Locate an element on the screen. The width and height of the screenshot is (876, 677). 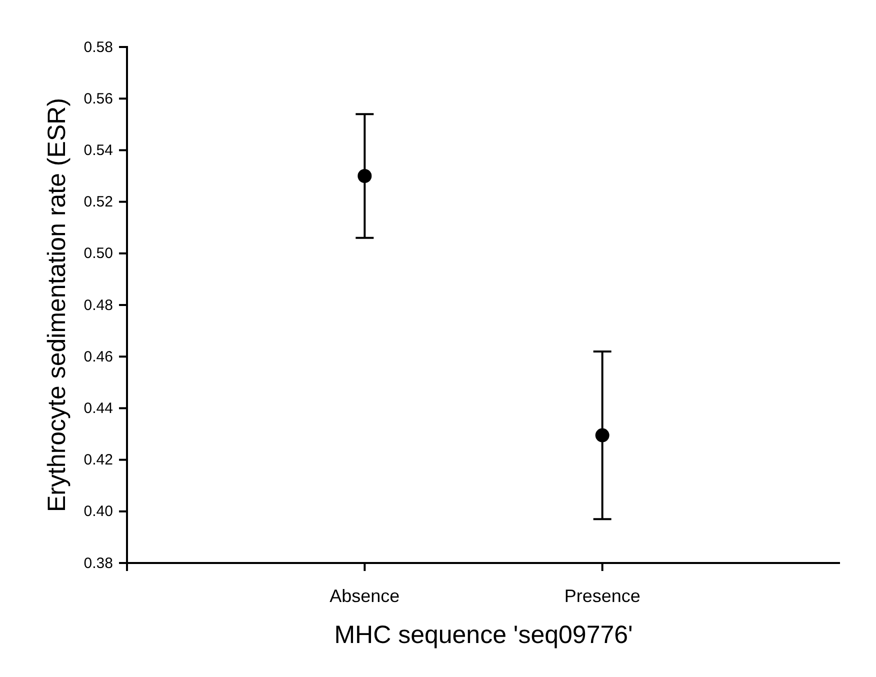
y-tick-label: 0.46 is located at coordinates (98, 357).